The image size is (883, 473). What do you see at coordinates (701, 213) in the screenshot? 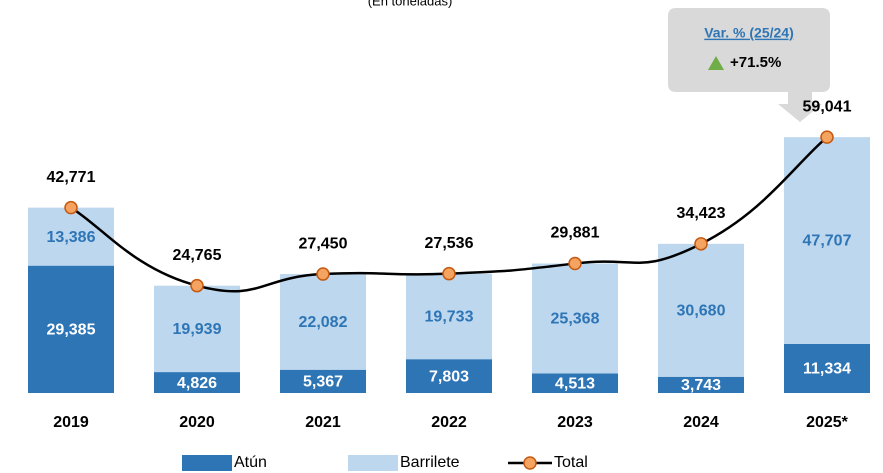
I see `total-label: 34,423` at bounding box center [701, 213].